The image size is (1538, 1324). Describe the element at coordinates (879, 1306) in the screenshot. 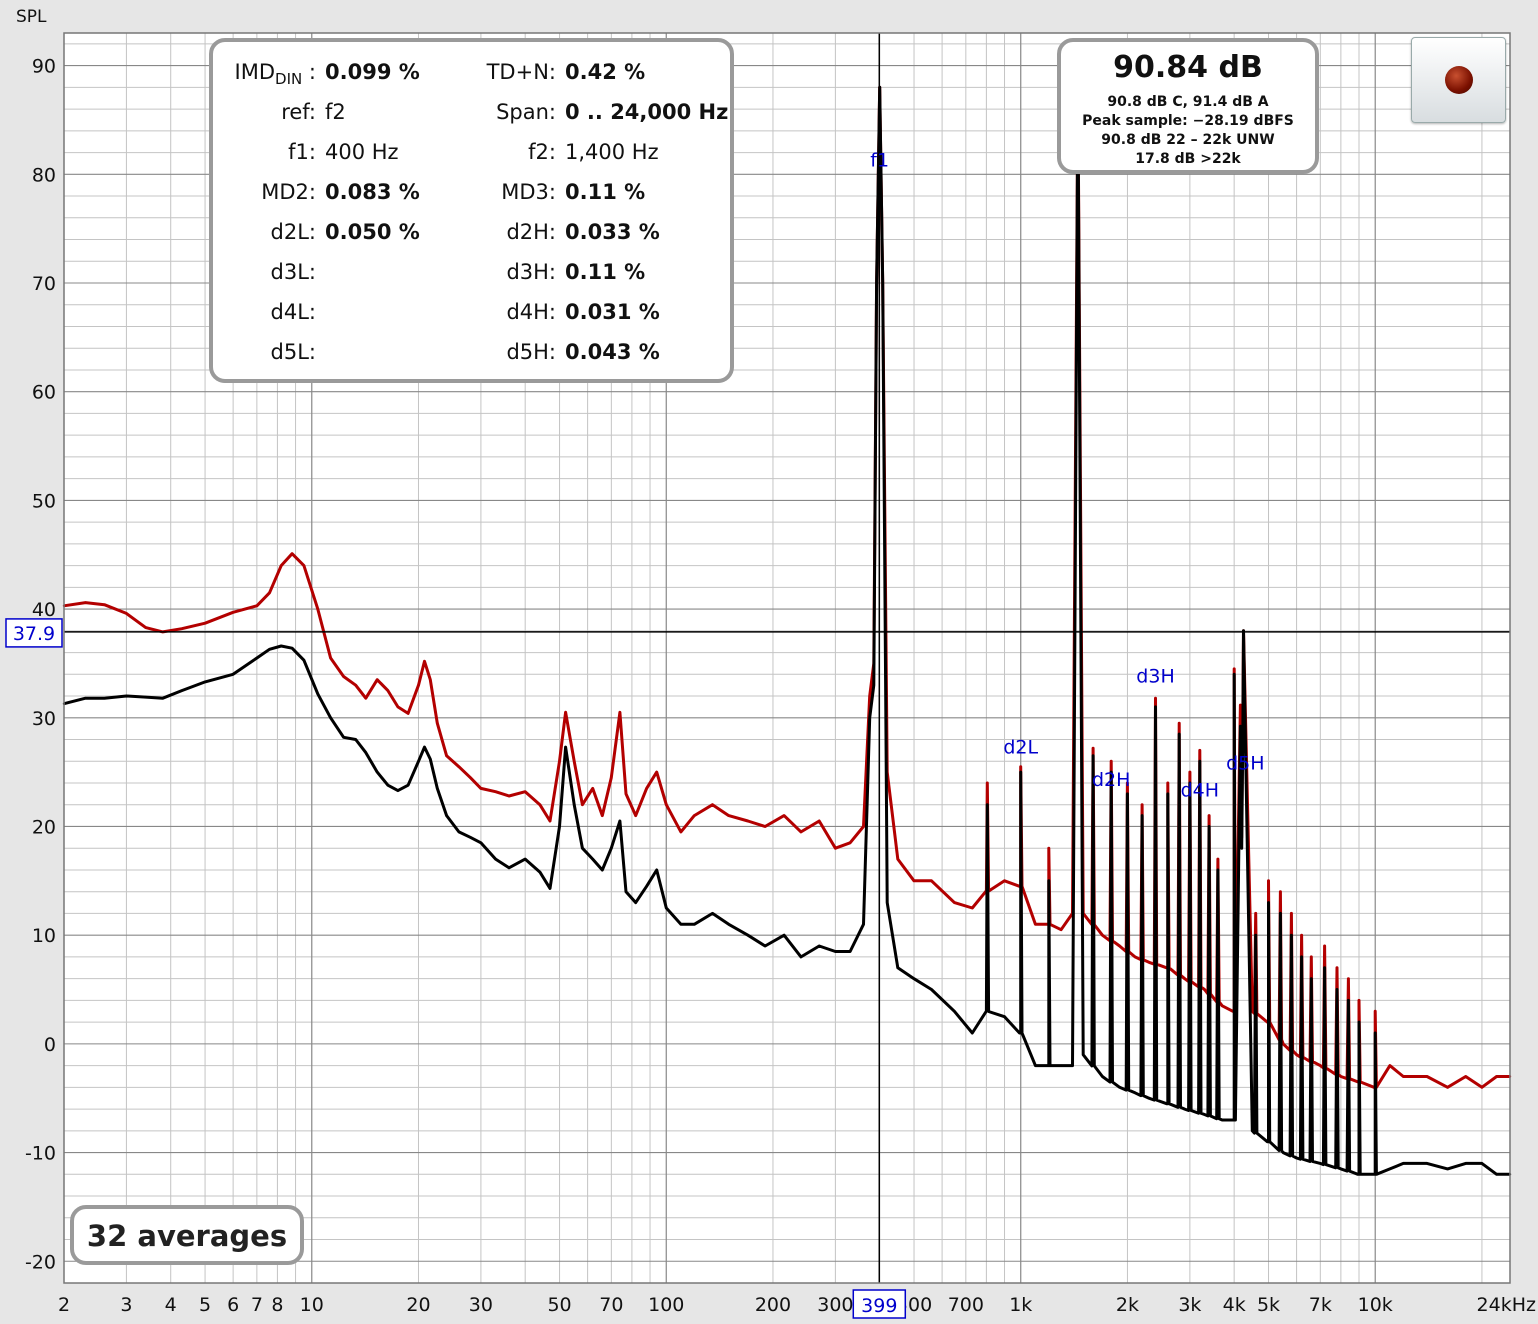

I see `cursor-x-readout: 399` at that location.